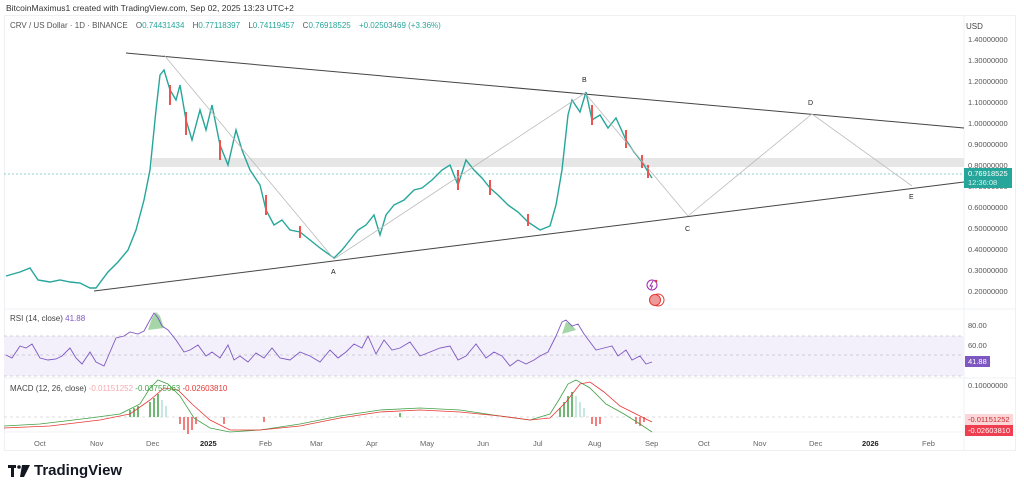  What do you see at coordinates (988, 291) in the screenshot?
I see `svg-text: 0.20000000` at bounding box center [988, 291].